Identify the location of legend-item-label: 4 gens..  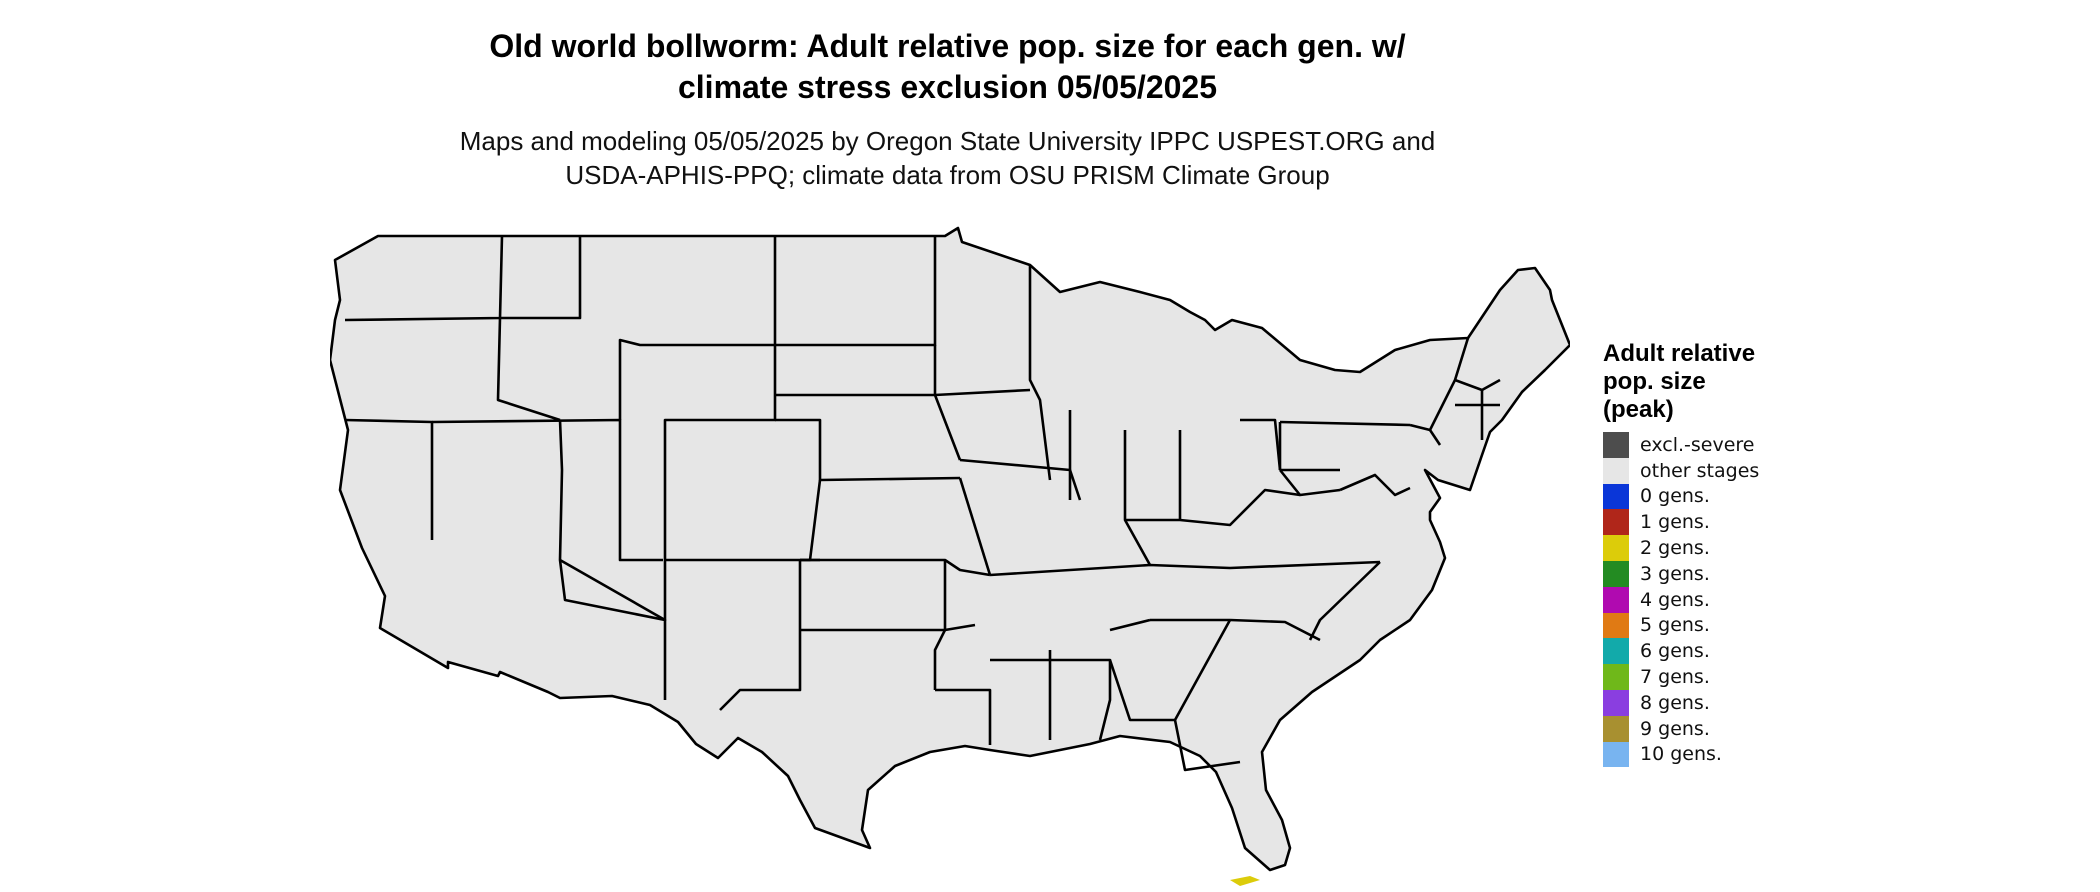
(1675, 599).